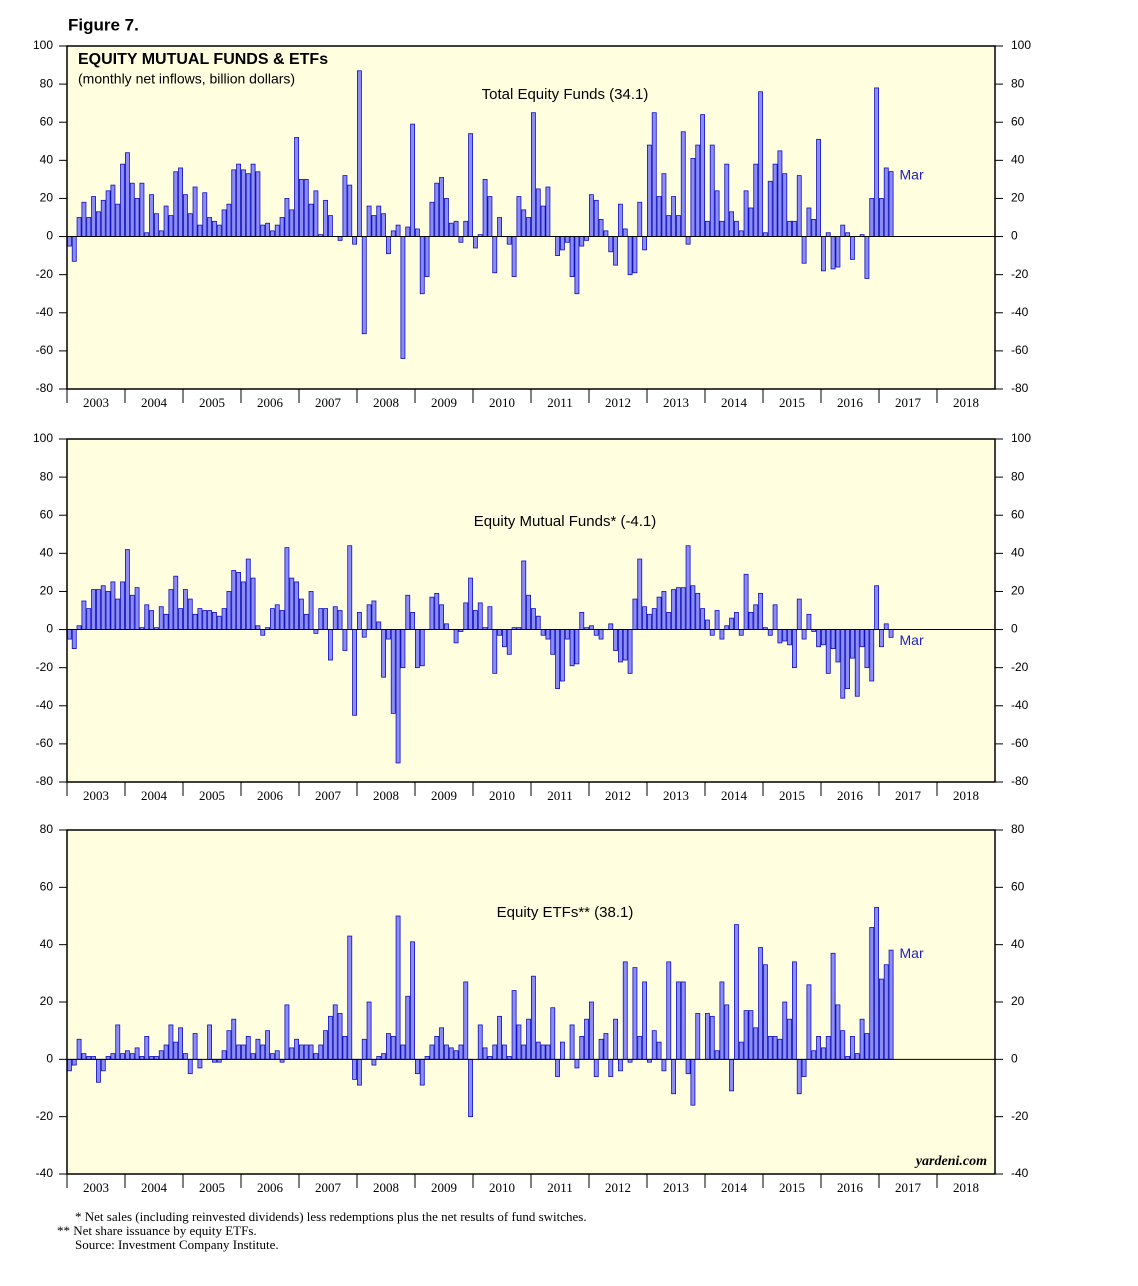 The width and height of the screenshot is (1138, 1286). What do you see at coordinates (912, 640) in the screenshot?
I see `annotation: Mar` at bounding box center [912, 640].